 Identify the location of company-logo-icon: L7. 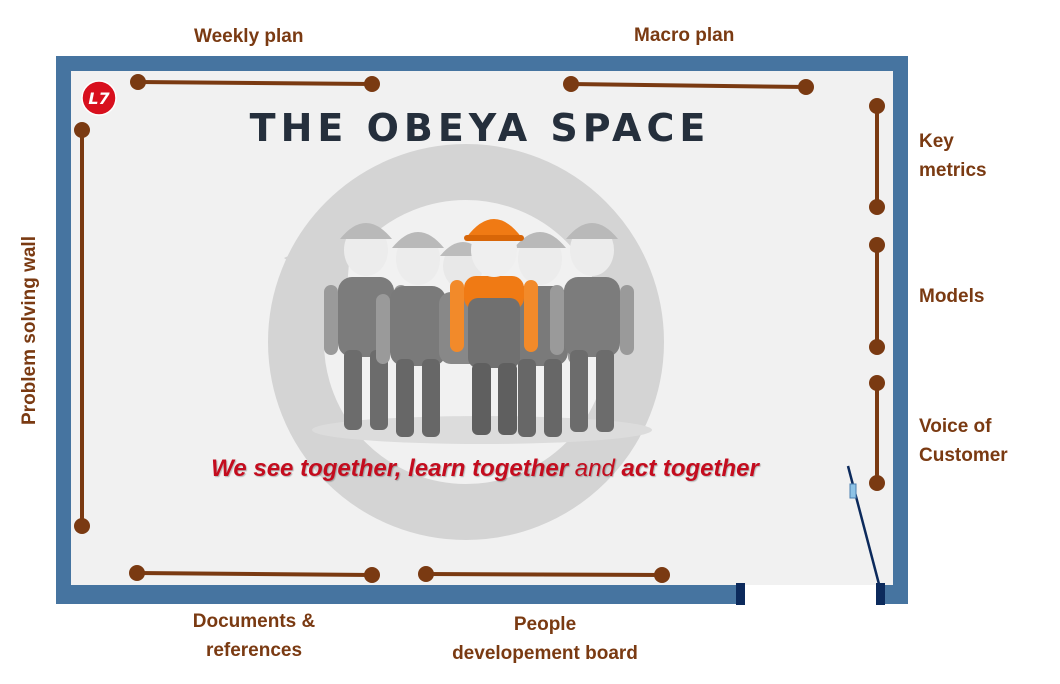
(99, 98).